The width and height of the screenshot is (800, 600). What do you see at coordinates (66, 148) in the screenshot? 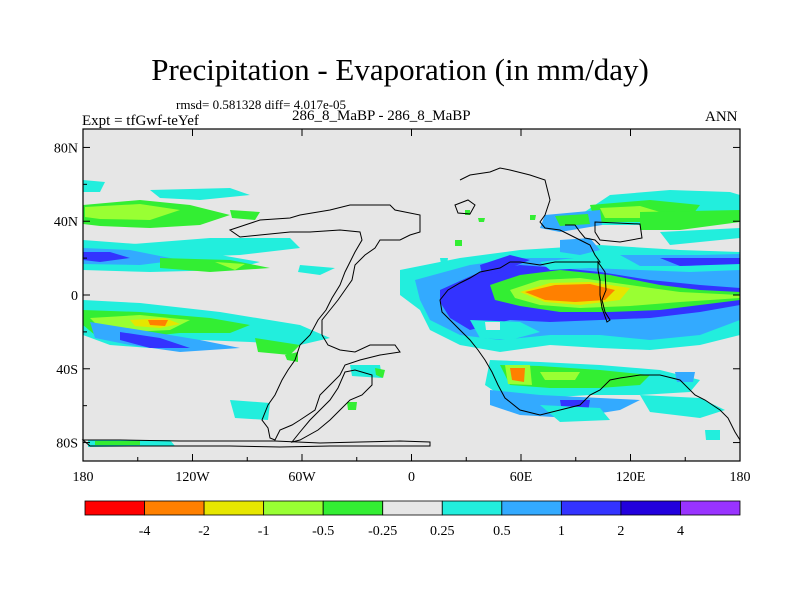
I see `y-tick-label: 80N` at bounding box center [66, 148].